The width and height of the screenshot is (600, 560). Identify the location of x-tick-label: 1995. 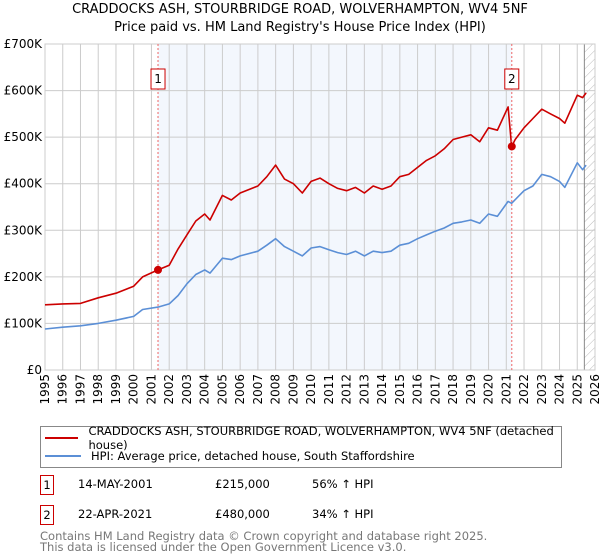
(45, 389).